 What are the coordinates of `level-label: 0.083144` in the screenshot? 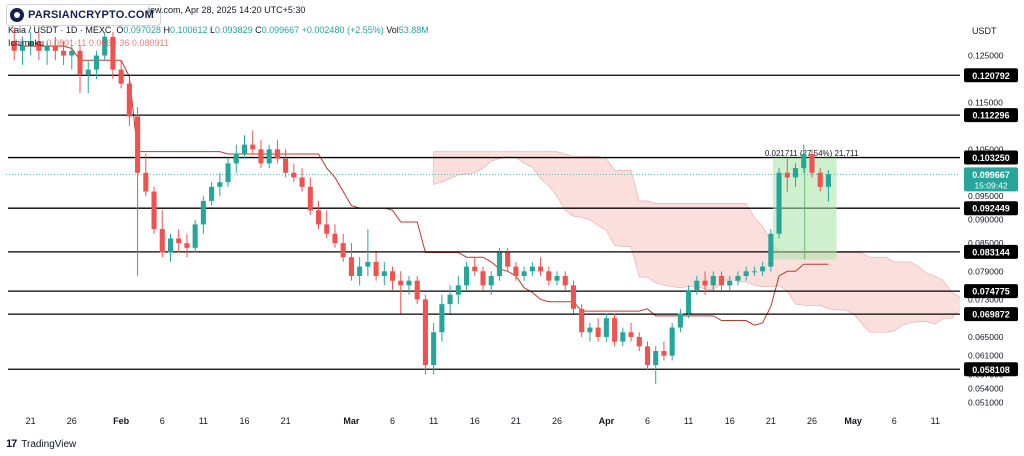 It's located at (991, 252).